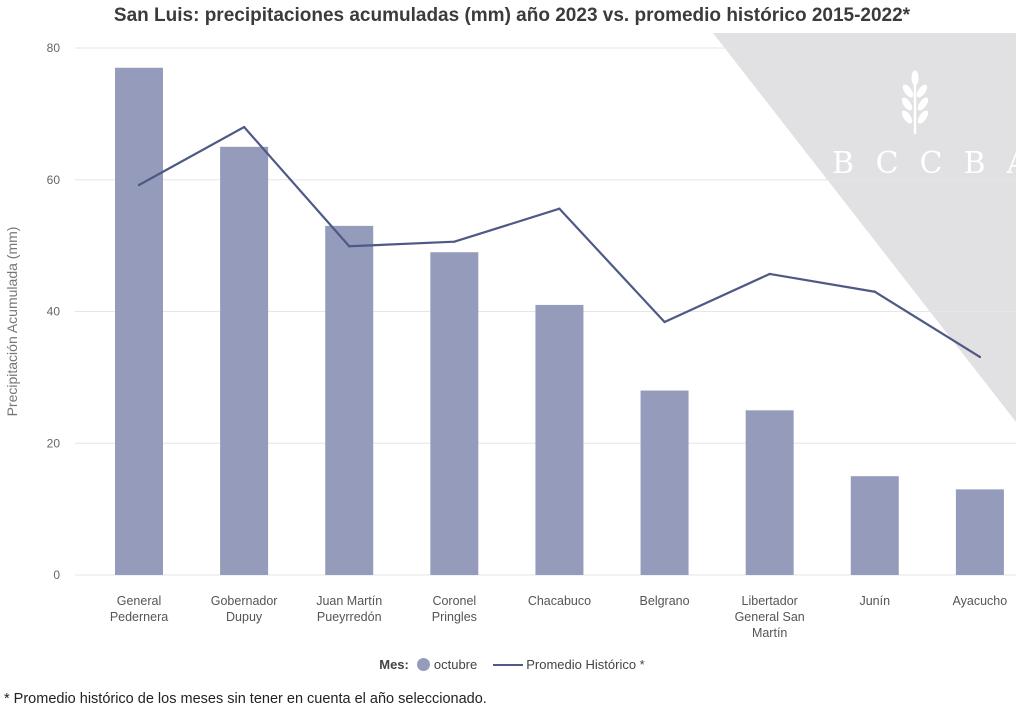 The image size is (1024, 714). What do you see at coordinates (139, 609) in the screenshot?
I see `x-tick-label: General Pedernera` at bounding box center [139, 609].